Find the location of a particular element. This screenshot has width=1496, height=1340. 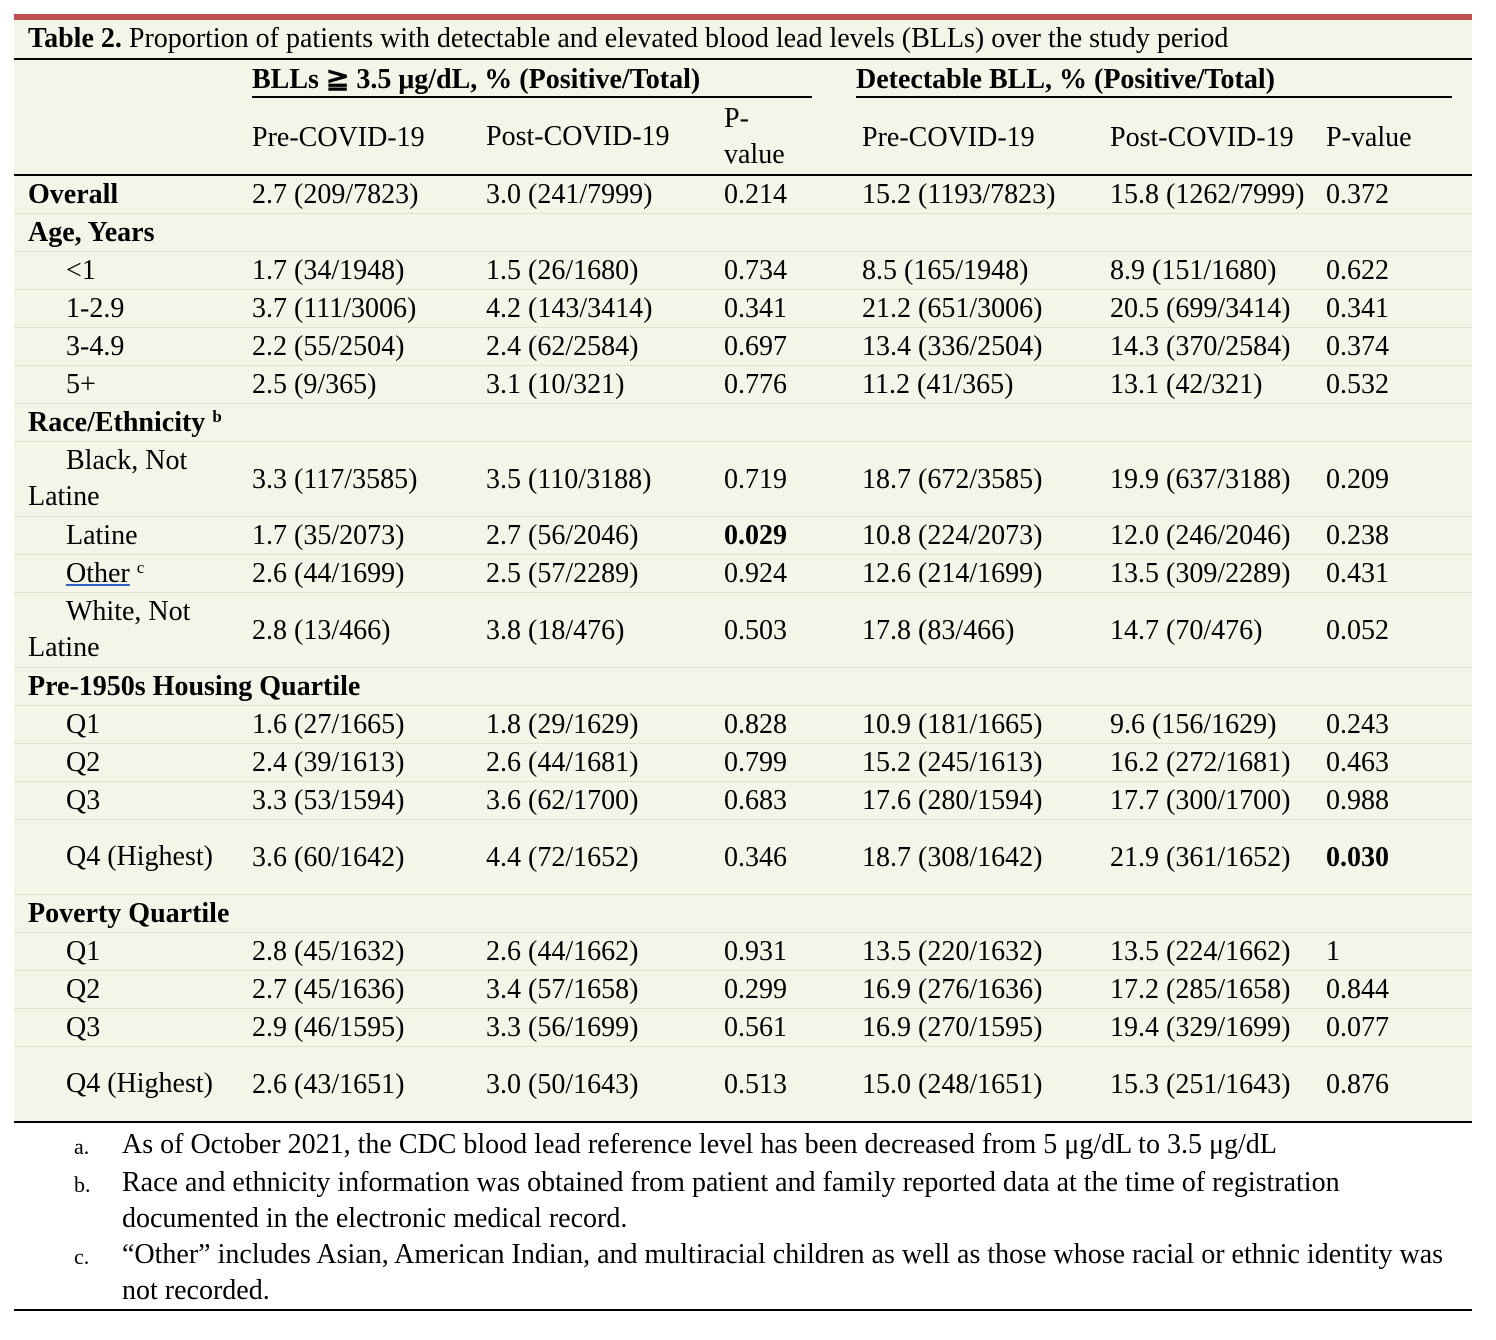

table-cell: 0.431 is located at coordinates (1393, 573).